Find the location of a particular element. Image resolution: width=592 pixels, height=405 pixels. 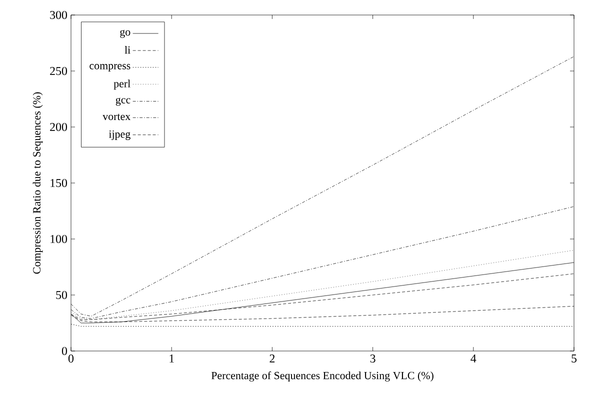

y-tick-label: 100 is located at coordinates (59, 239).